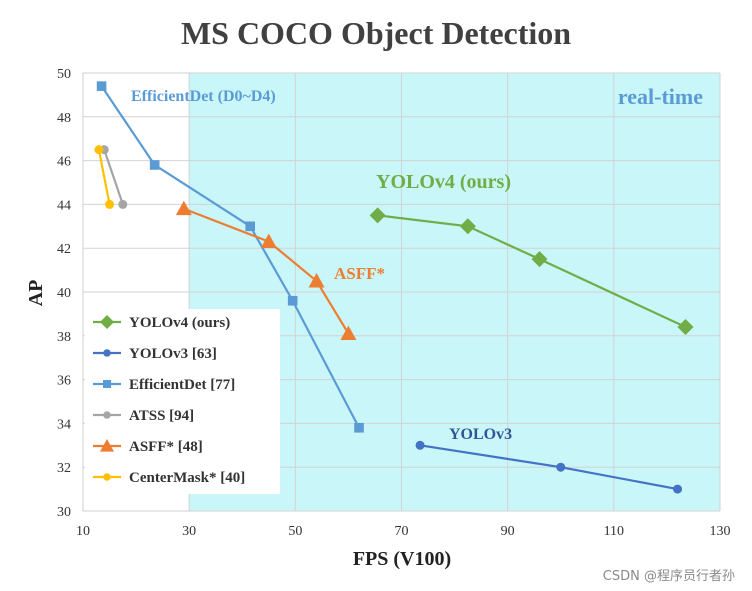 This screenshot has height=591, width=752. What do you see at coordinates (720, 531) in the screenshot?
I see `x-tick-label: 130` at bounding box center [720, 531].